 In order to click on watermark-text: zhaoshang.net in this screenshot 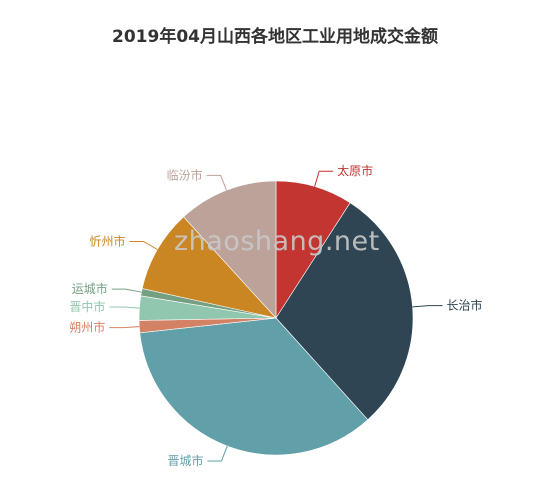, I will do `click(277, 241)`.